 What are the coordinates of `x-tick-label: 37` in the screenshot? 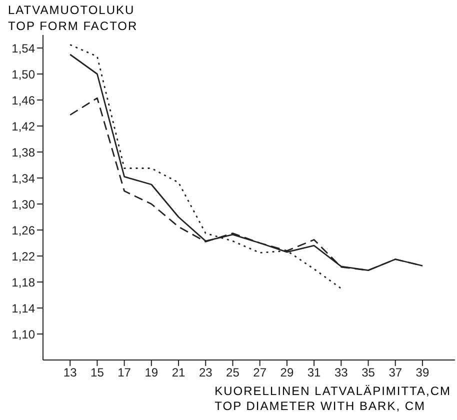 It's located at (395, 373).